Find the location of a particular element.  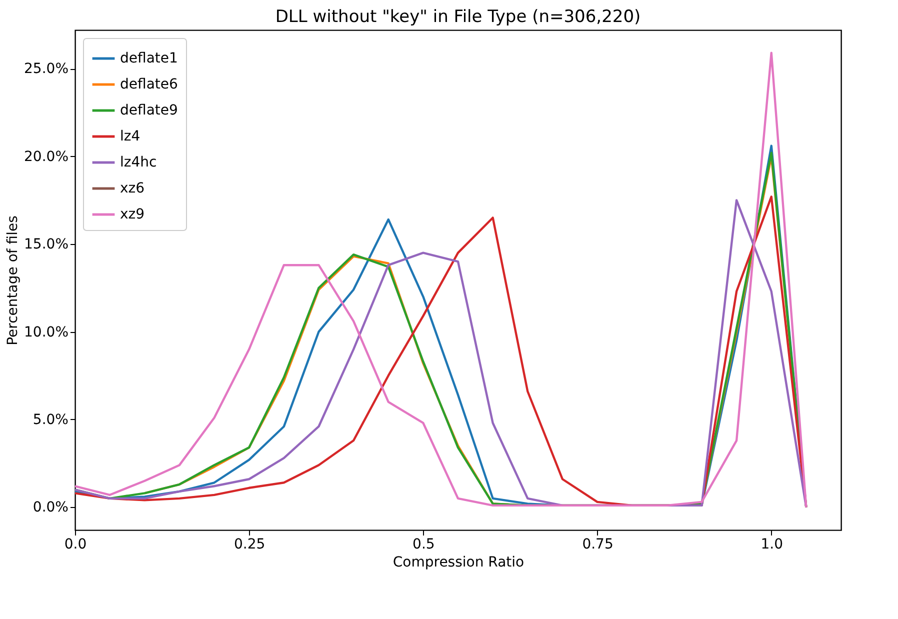

y-axis-title: Percentage of files is located at coordinates (13, 281).